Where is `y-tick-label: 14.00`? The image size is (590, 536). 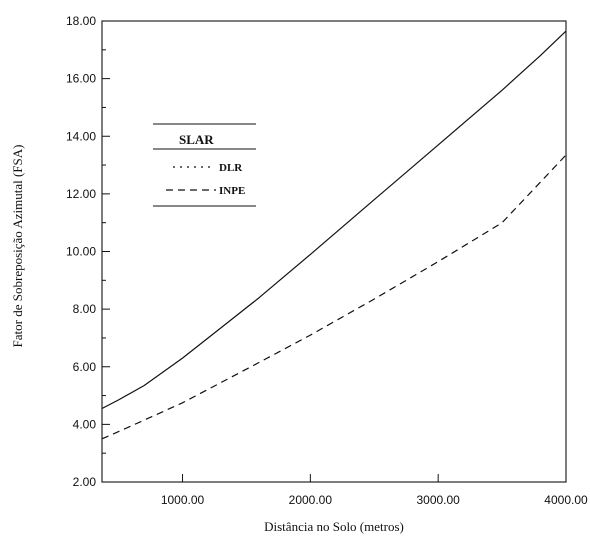
y-tick-label: 14.00 is located at coordinates (81, 136).